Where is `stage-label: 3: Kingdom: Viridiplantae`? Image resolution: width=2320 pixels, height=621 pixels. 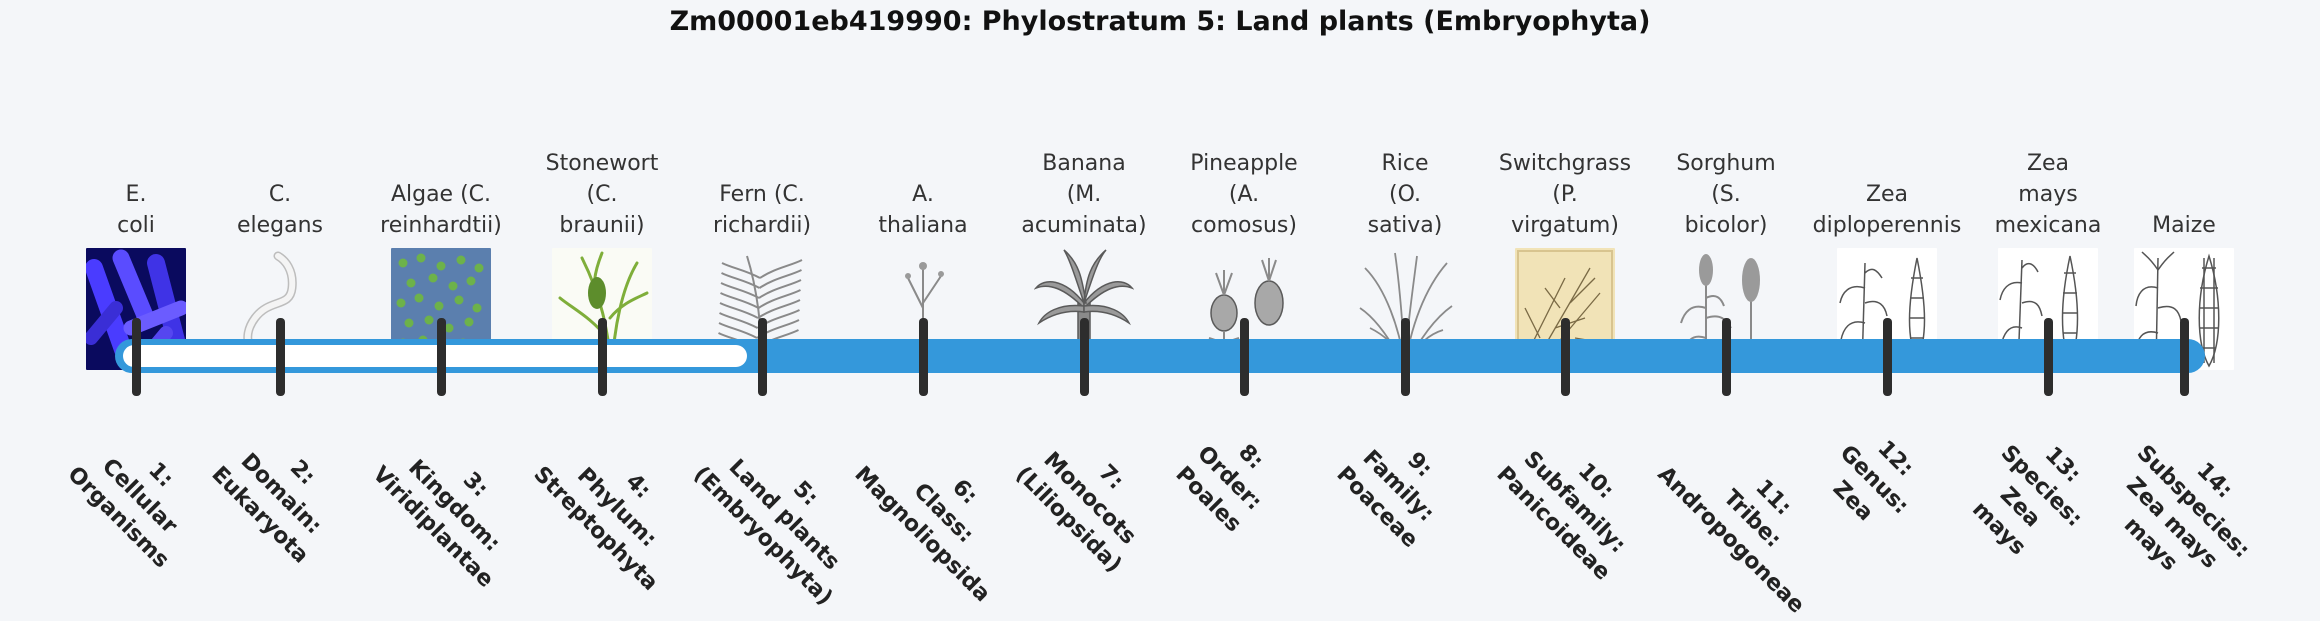
stage-label: 3: Kingdom: Viridiplantae is located at coordinates (453, 506).